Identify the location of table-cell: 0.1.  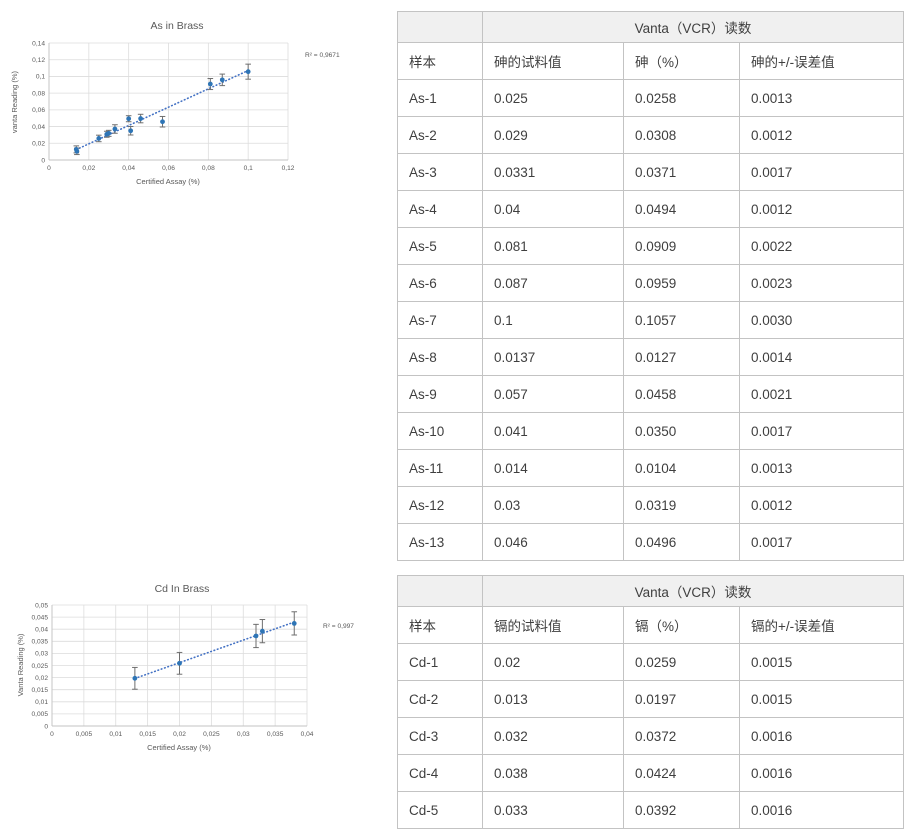
(553, 320).